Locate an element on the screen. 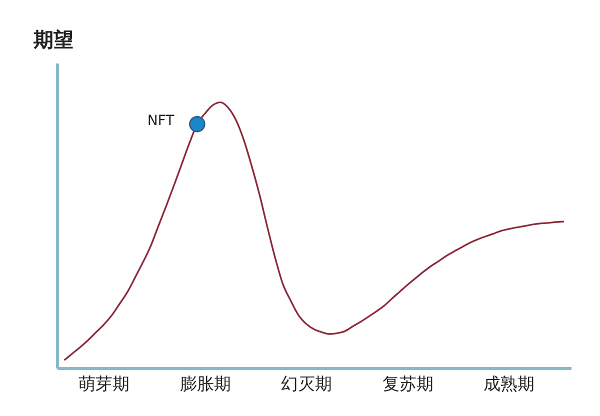  series-label: NFT is located at coordinates (161, 121).